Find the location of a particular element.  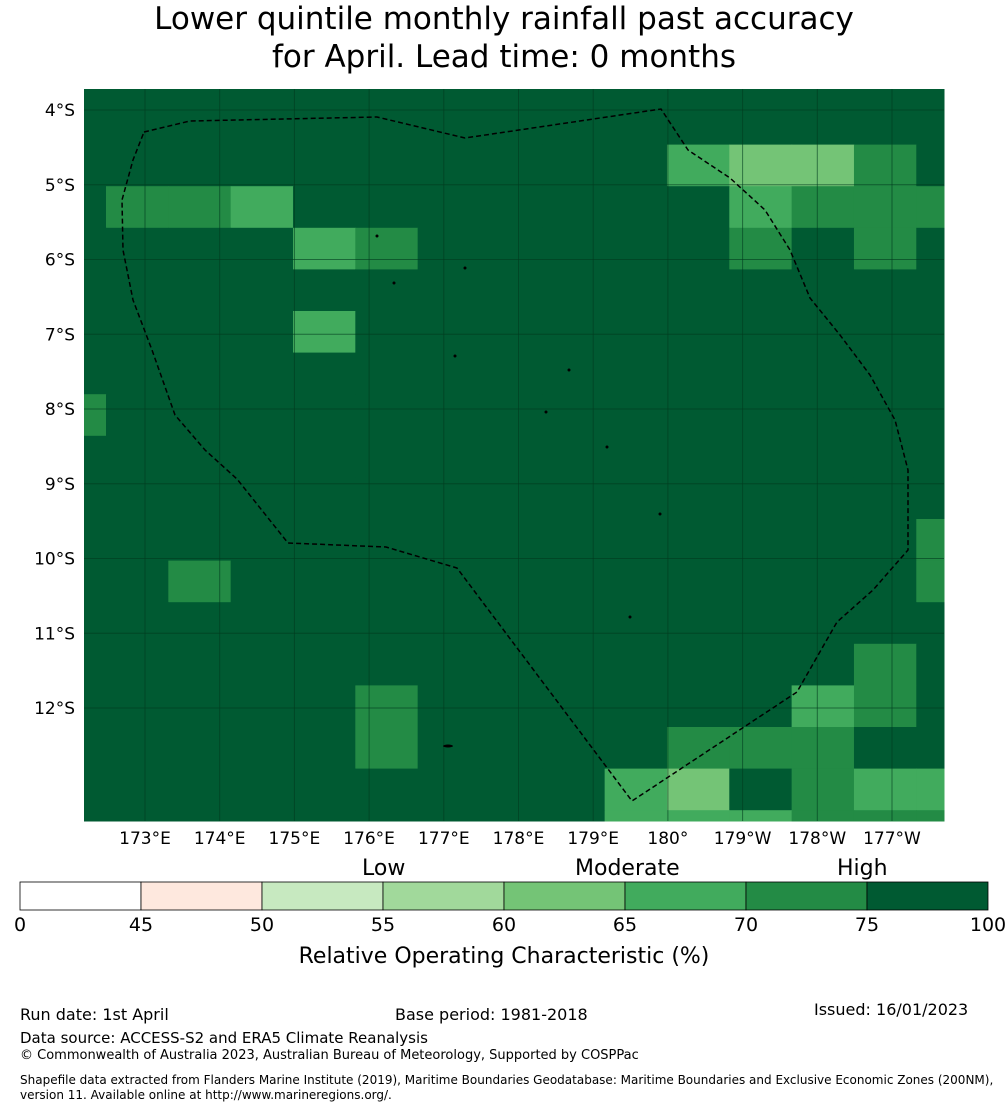

y-tick-label: 4°S is located at coordinates (60, 111).